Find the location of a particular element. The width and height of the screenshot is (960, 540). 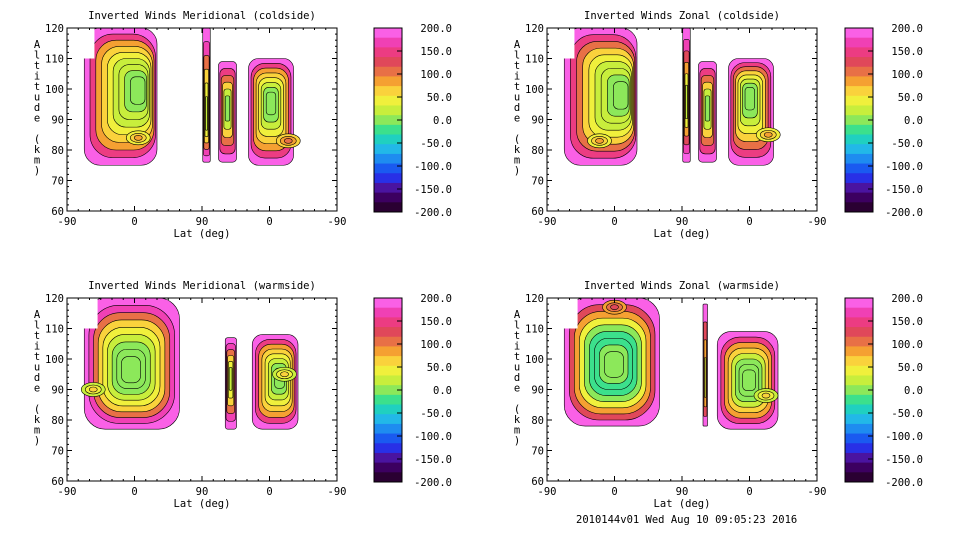

chart-title: Inverted Winds Zonal (coldside) is located at coordinates (682, 16).